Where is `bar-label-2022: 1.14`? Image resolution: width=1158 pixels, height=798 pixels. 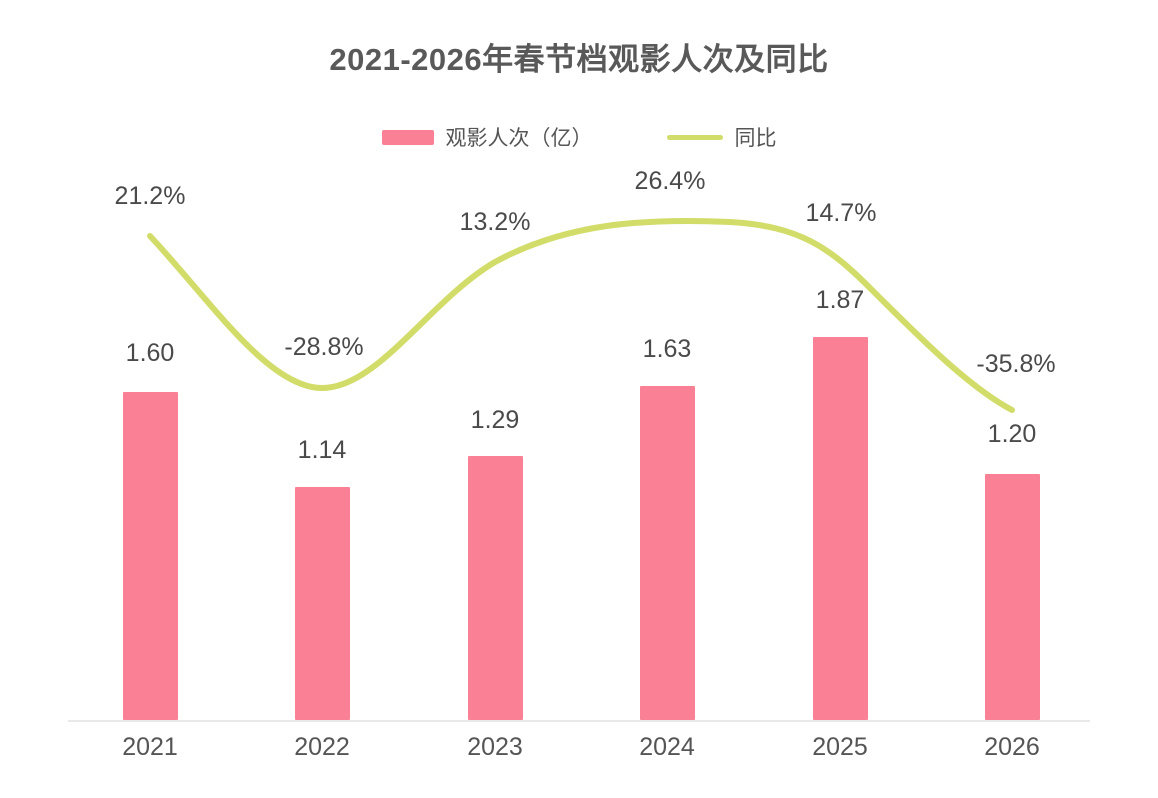 bar-label-2022: 1.14 is located at coordinates (322, 450).